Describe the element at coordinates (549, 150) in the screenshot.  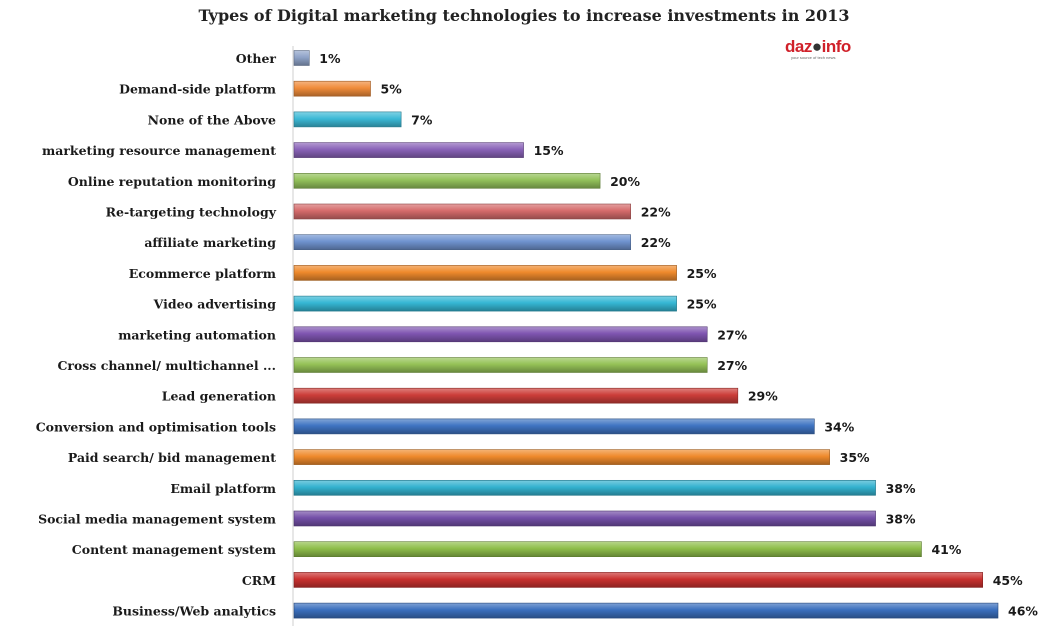
I see `data-label: 15%` at that location.